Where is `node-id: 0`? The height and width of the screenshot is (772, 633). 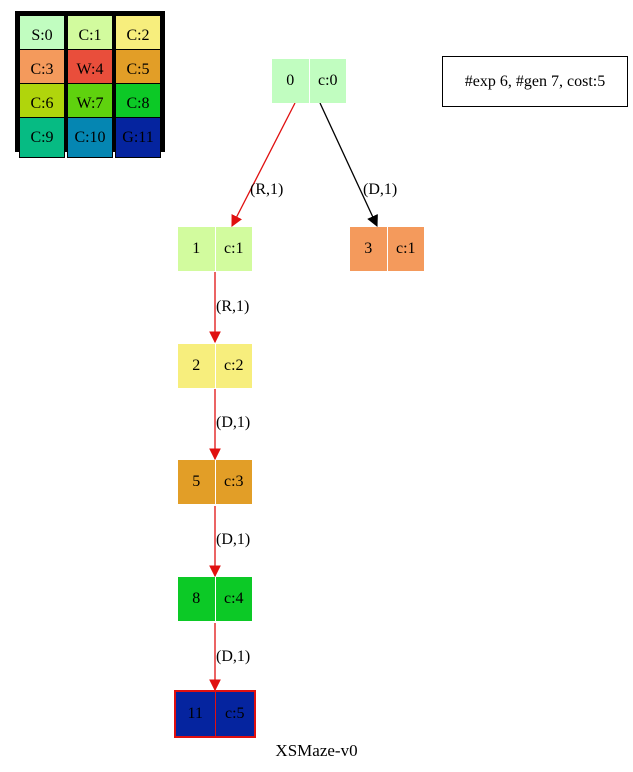
node-id: 0 is located at coordinates (291, 81).